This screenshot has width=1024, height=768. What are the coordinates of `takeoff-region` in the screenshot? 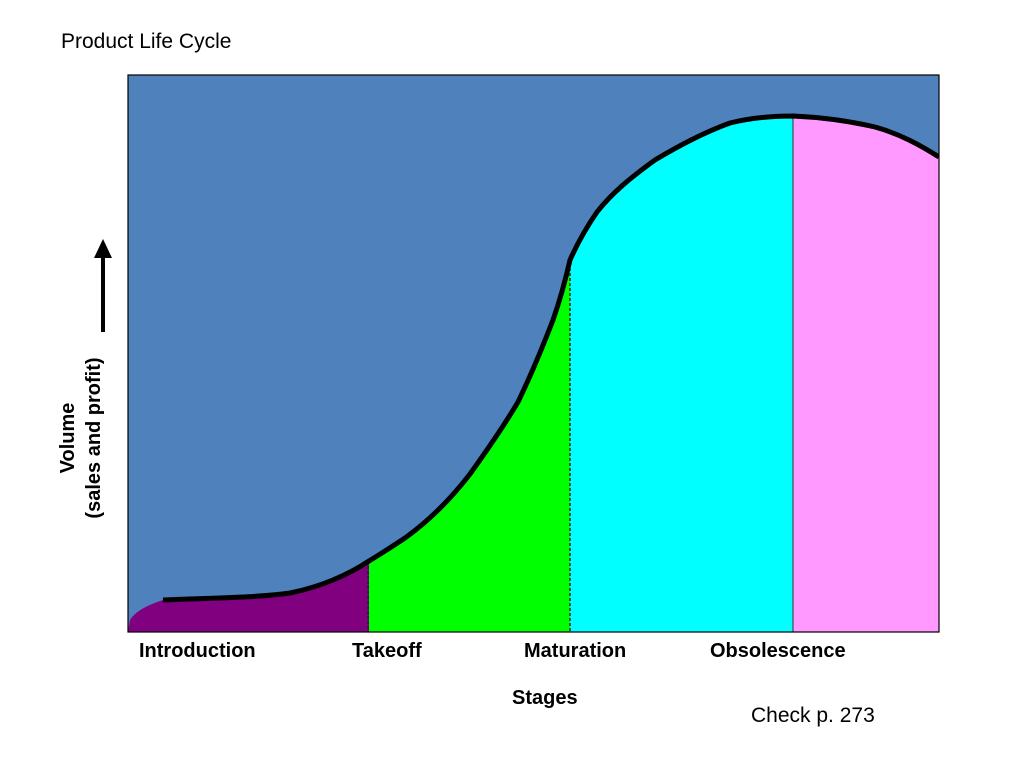 It's located at (469, 446).